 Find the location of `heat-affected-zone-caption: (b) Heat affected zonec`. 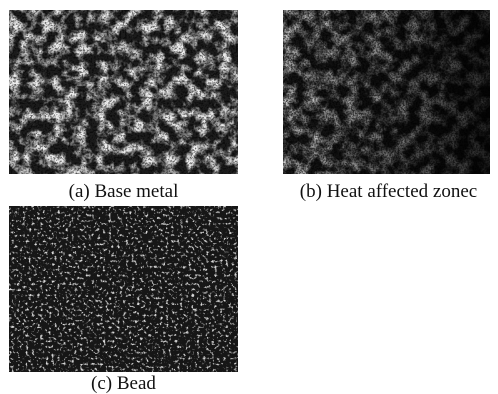

heat-affected-zone-caption: (b) Heat affected zonec is located at coordinates (388, 191).